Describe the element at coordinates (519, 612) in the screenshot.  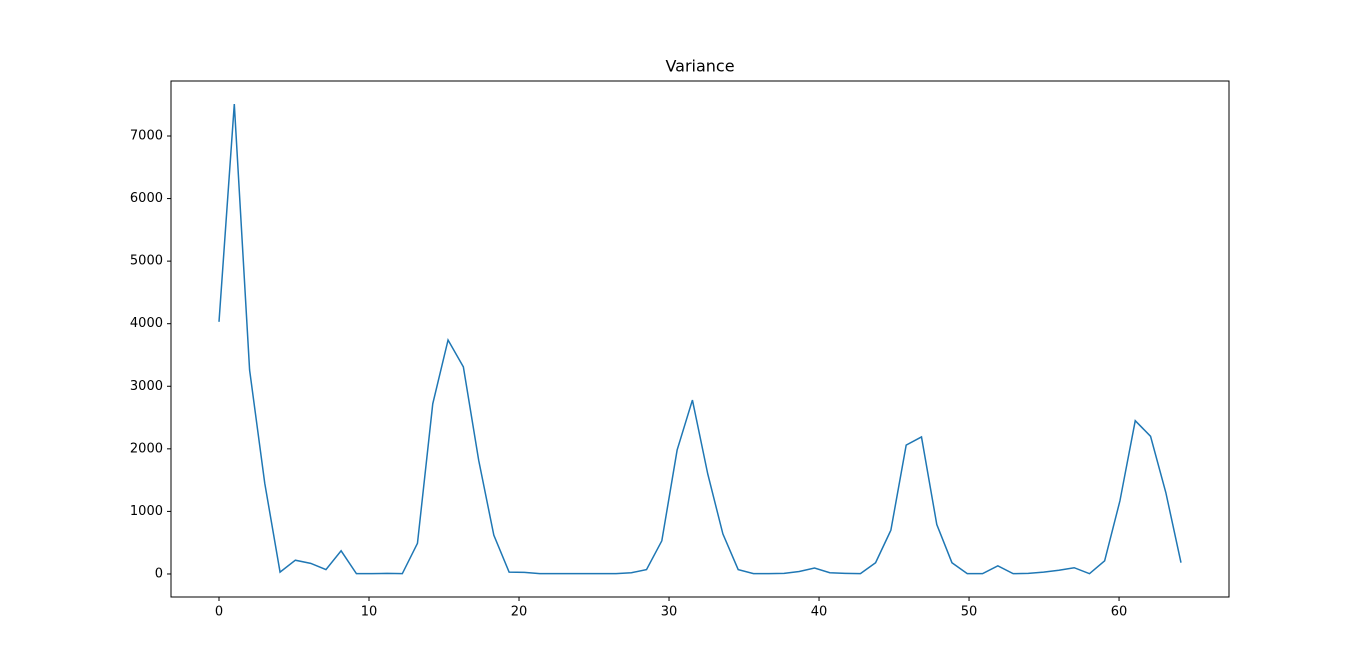
I see `x-tick-label: 20` at that location.